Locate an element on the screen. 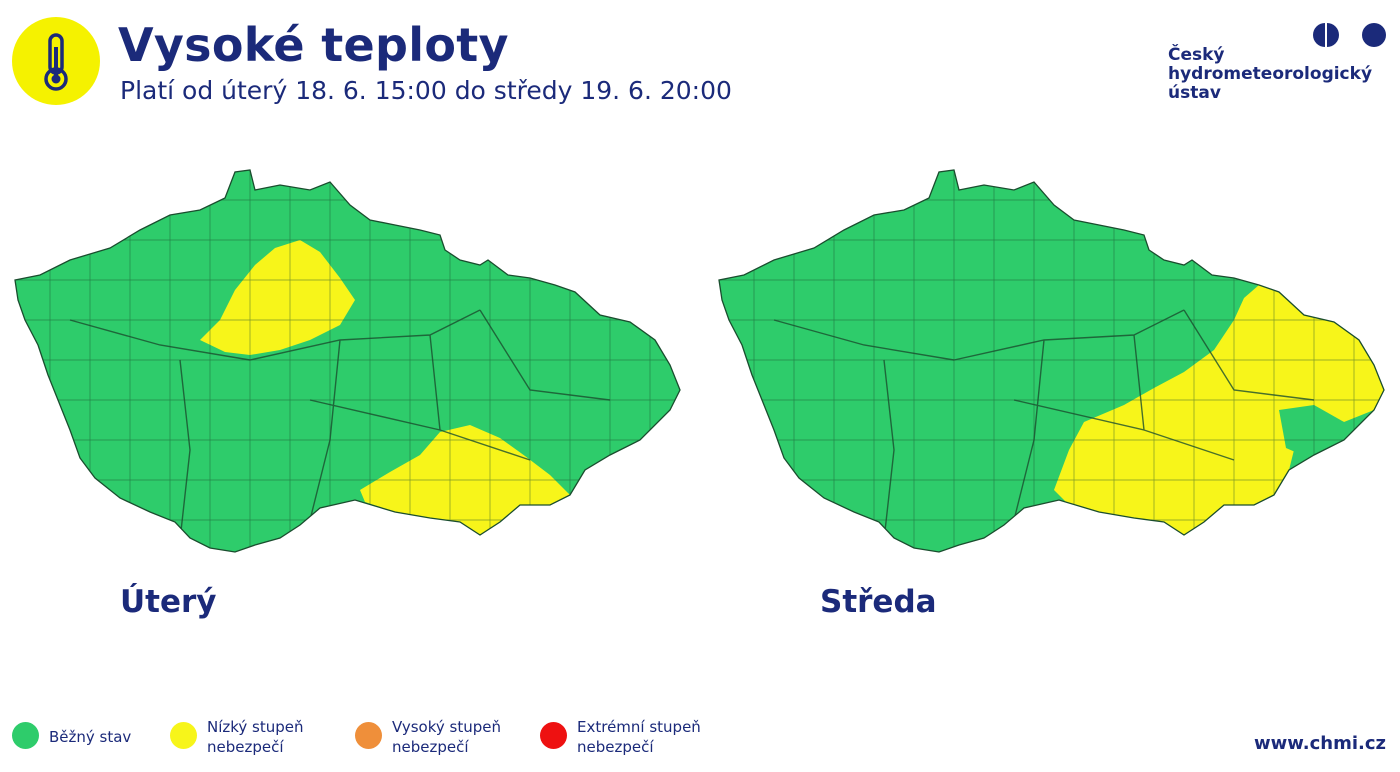 The image size is (1400, 772). legend-swatch-red is located at coordinates (553, 735).